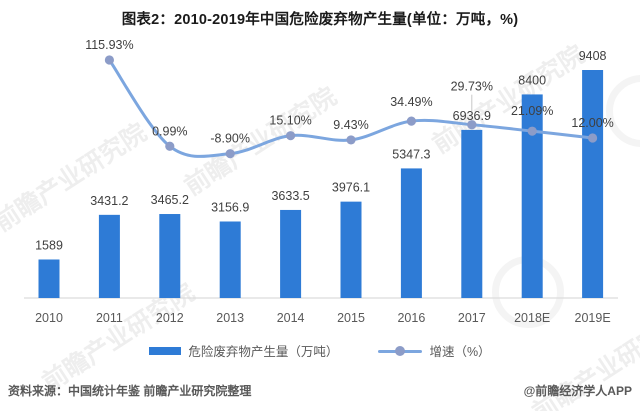 The image size is (640, 411). What do you see at coordinates (472, 125) in the screenshot?
I see `line-point-2017` at bounding box center [472, 125].